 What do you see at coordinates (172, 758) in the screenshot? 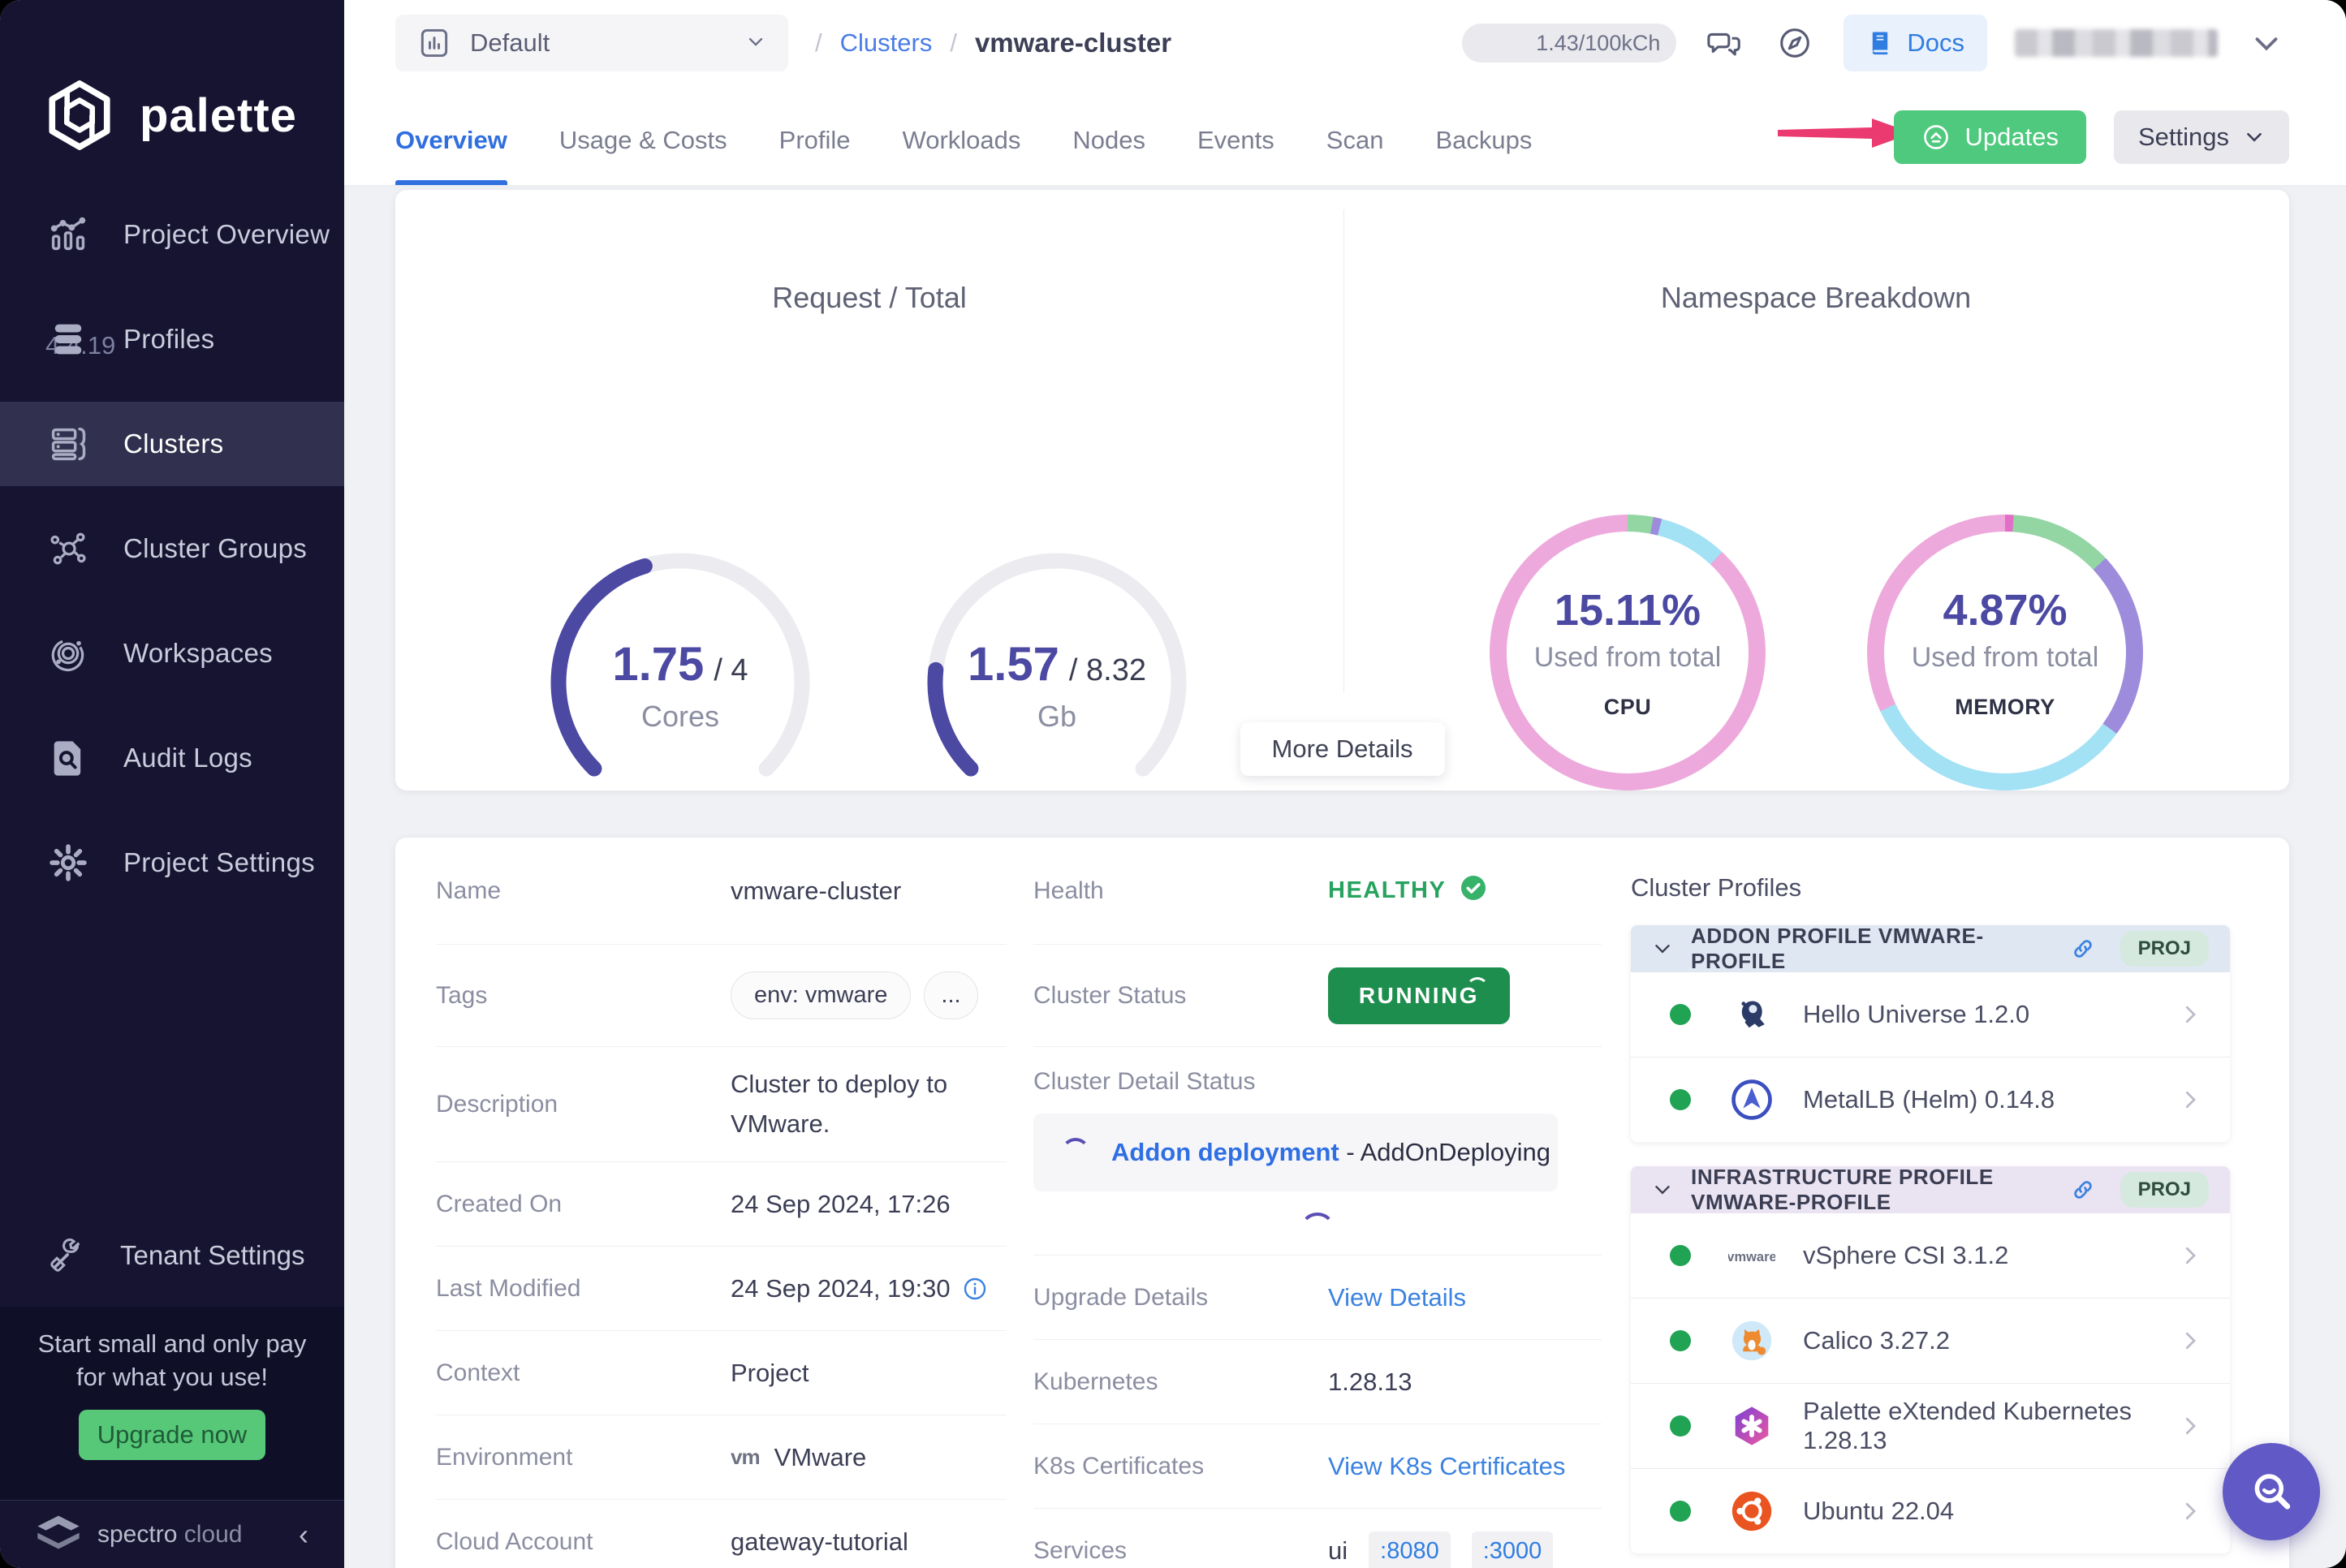
I see `sidebar-item-audit-logs: Audit Logs` at bounding box center [172, 758].